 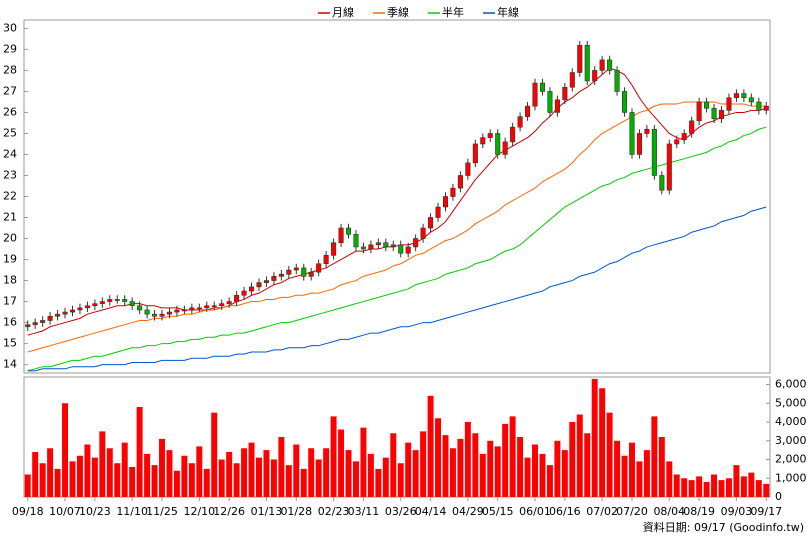 I want to click on x-tick-label: 01/28, so click(x=296, y=511).